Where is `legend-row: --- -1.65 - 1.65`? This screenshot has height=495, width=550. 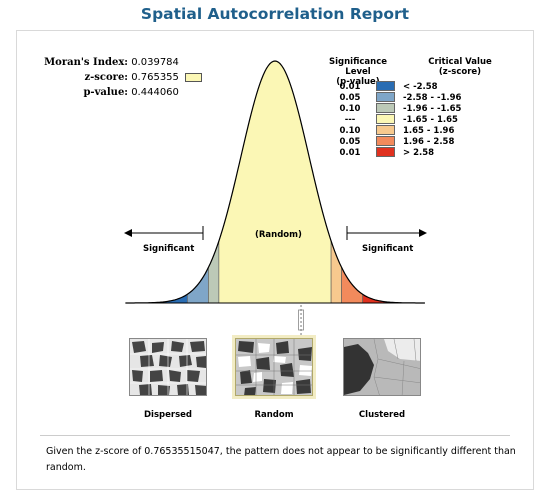
legend-row: --- -1.65 - 1.65 is located at coordinates (395, 119).